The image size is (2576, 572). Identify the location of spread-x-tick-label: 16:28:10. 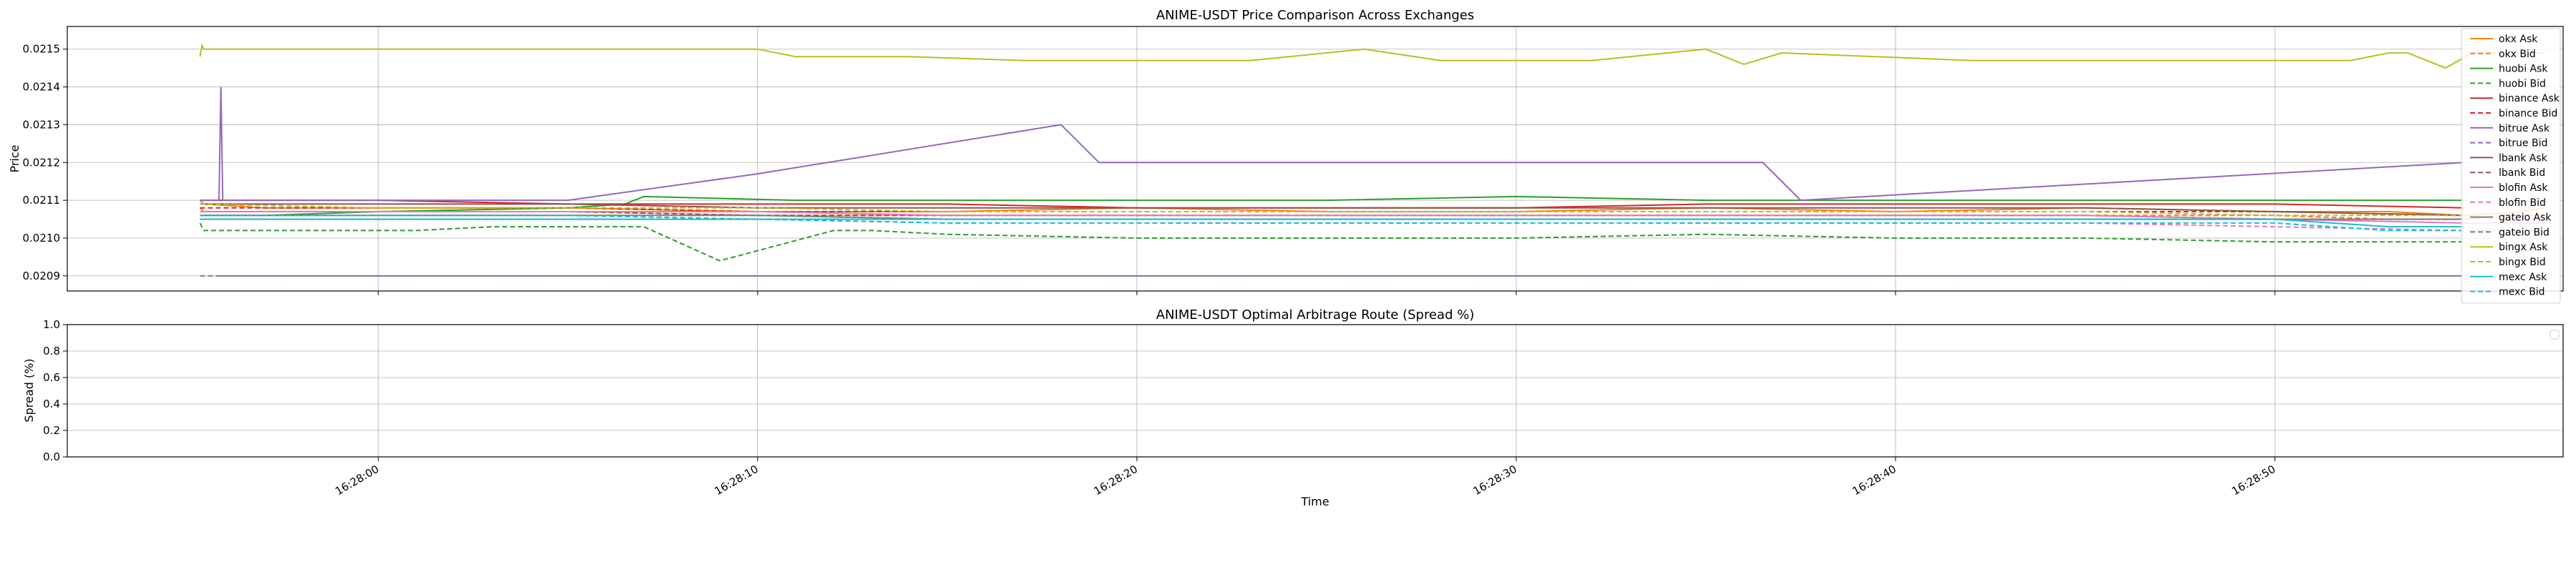
(736, 480).